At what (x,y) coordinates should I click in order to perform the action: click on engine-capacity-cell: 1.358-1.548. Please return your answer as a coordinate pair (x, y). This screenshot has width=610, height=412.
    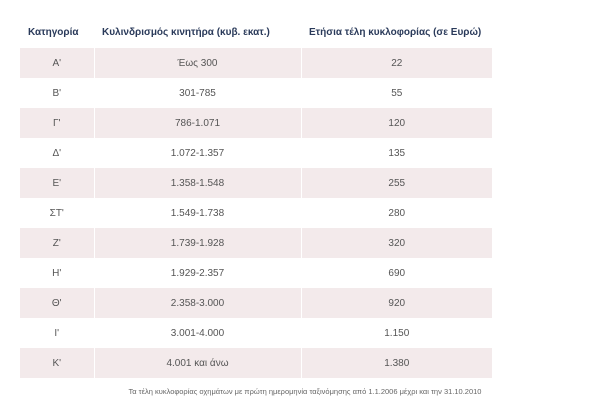
    Looking at the image, I should click on (197, 183).